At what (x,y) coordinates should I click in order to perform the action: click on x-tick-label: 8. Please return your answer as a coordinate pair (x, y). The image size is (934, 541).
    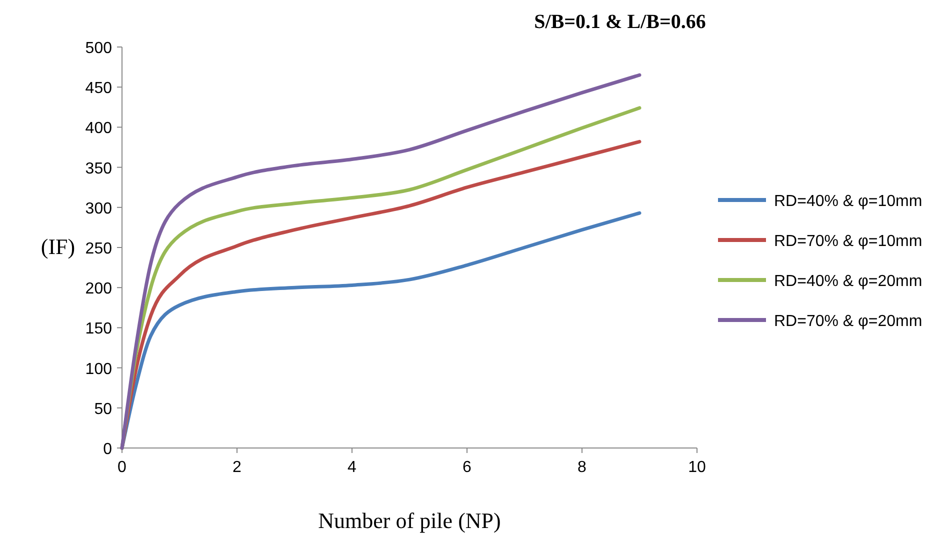
    Looking at the image, I should click on (582, 467).